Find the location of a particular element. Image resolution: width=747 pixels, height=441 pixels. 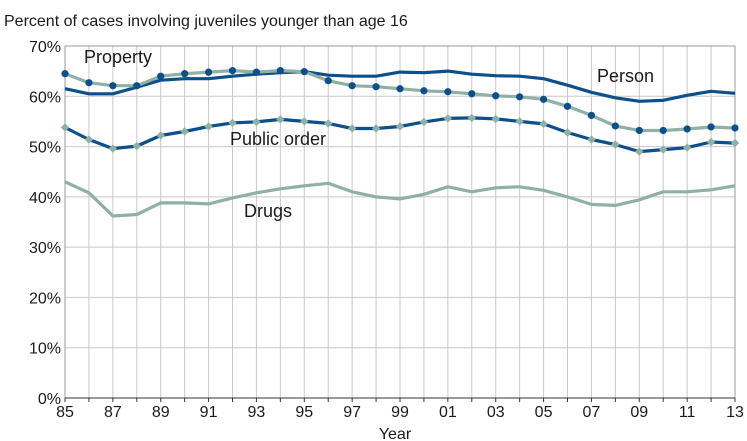

y-tick-label: 20% is located at coordinates (45, 298).